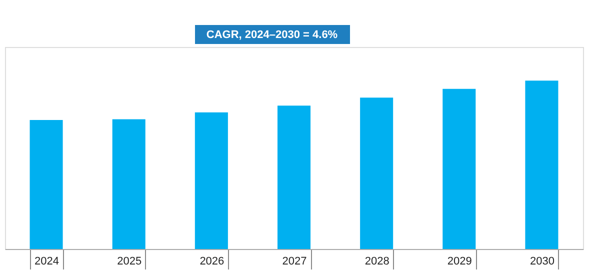 This screenshot has width=593, height=278. What do you see at coordinates (47, 262) in the screenshot?
I see `x-tick-label: 2024` at bounding box center [47, 262].